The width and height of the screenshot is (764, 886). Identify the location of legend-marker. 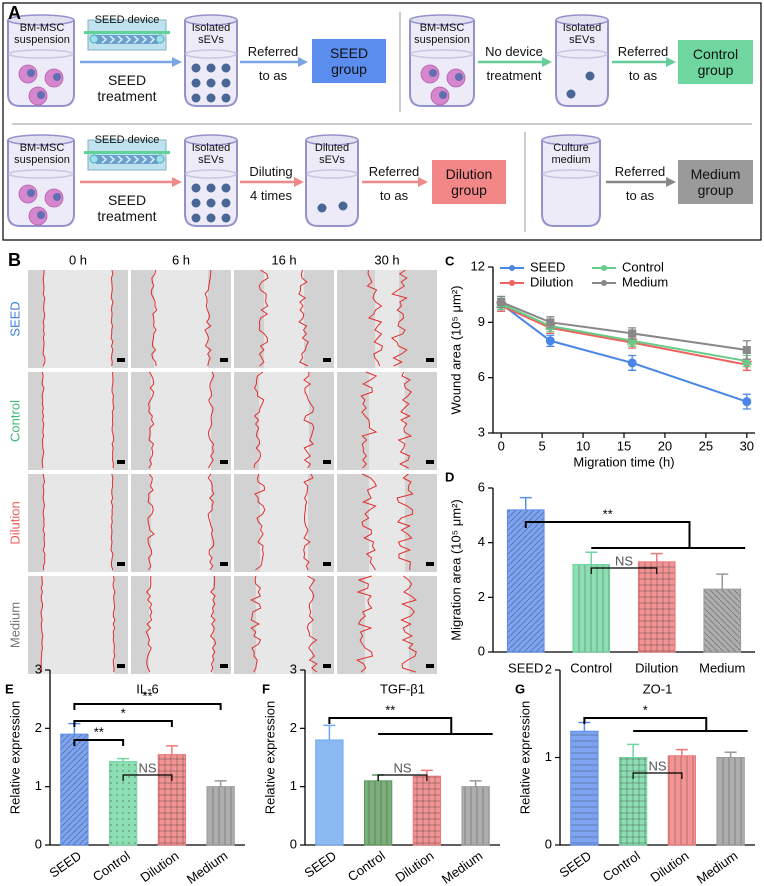
(604, 283).